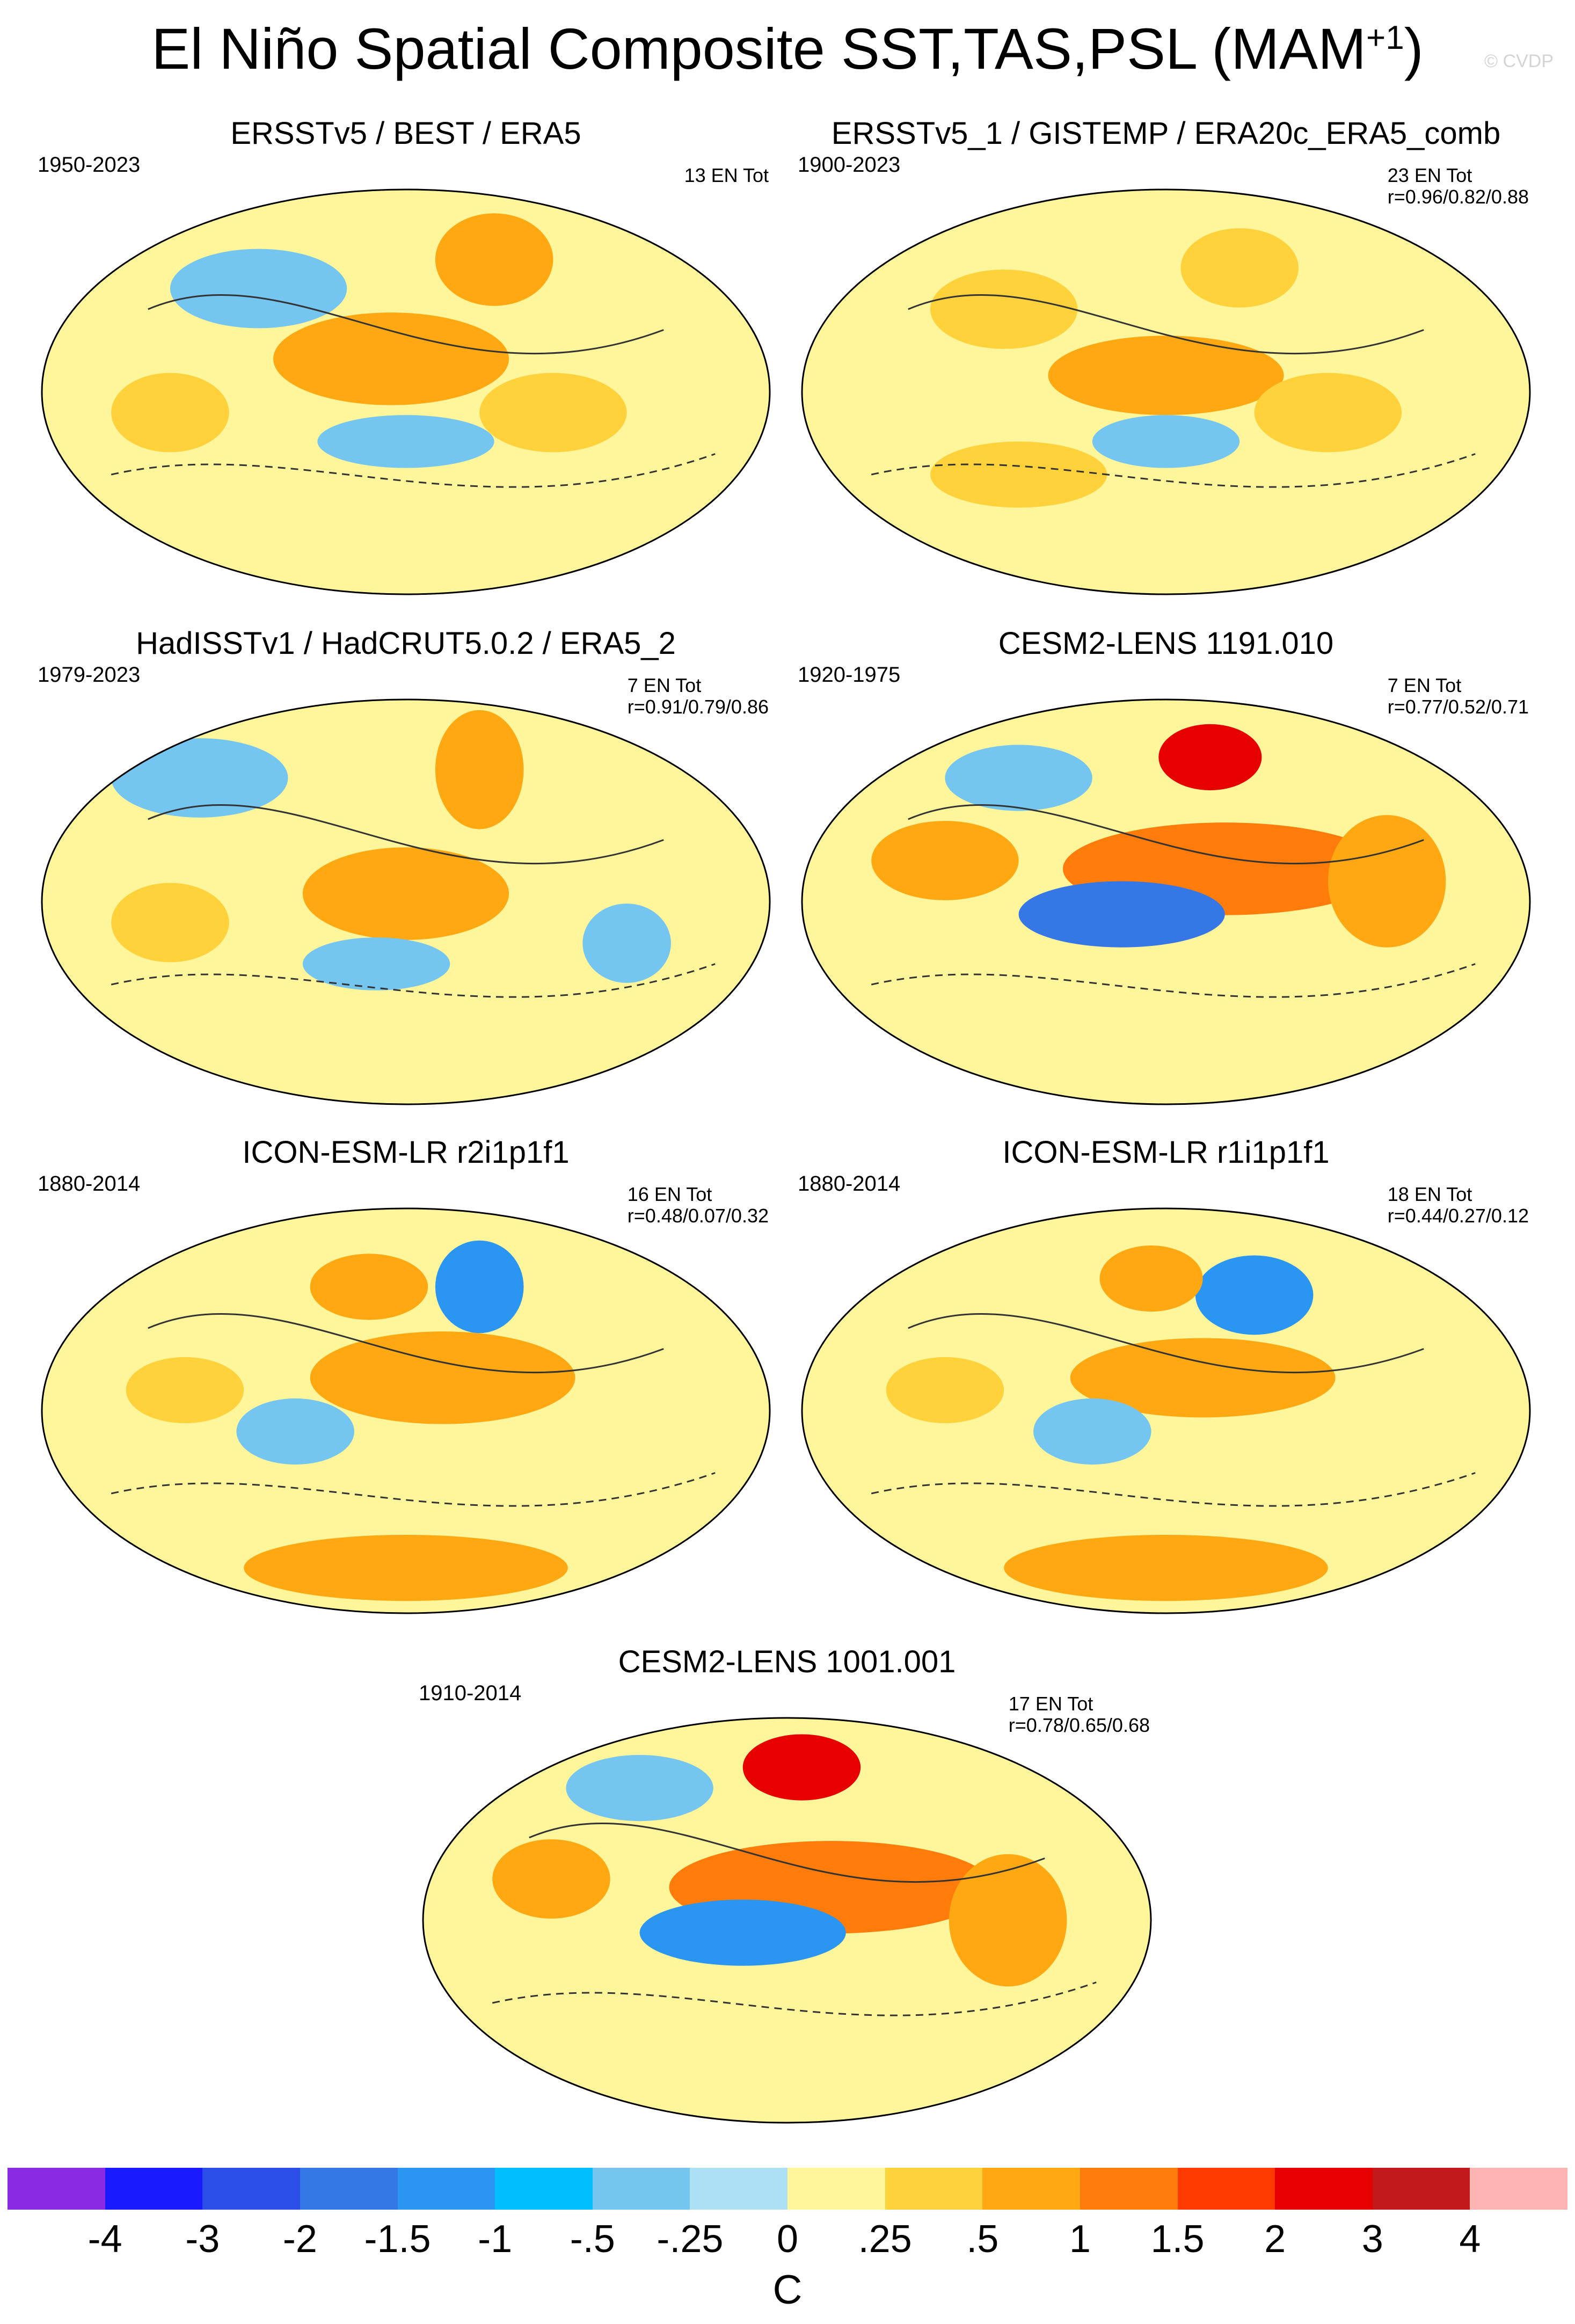 The image size is (1575, 2324). I want to click on panel-count: 23 EN Tot r=0.96/0.82/0.88, so click(1458, 186).